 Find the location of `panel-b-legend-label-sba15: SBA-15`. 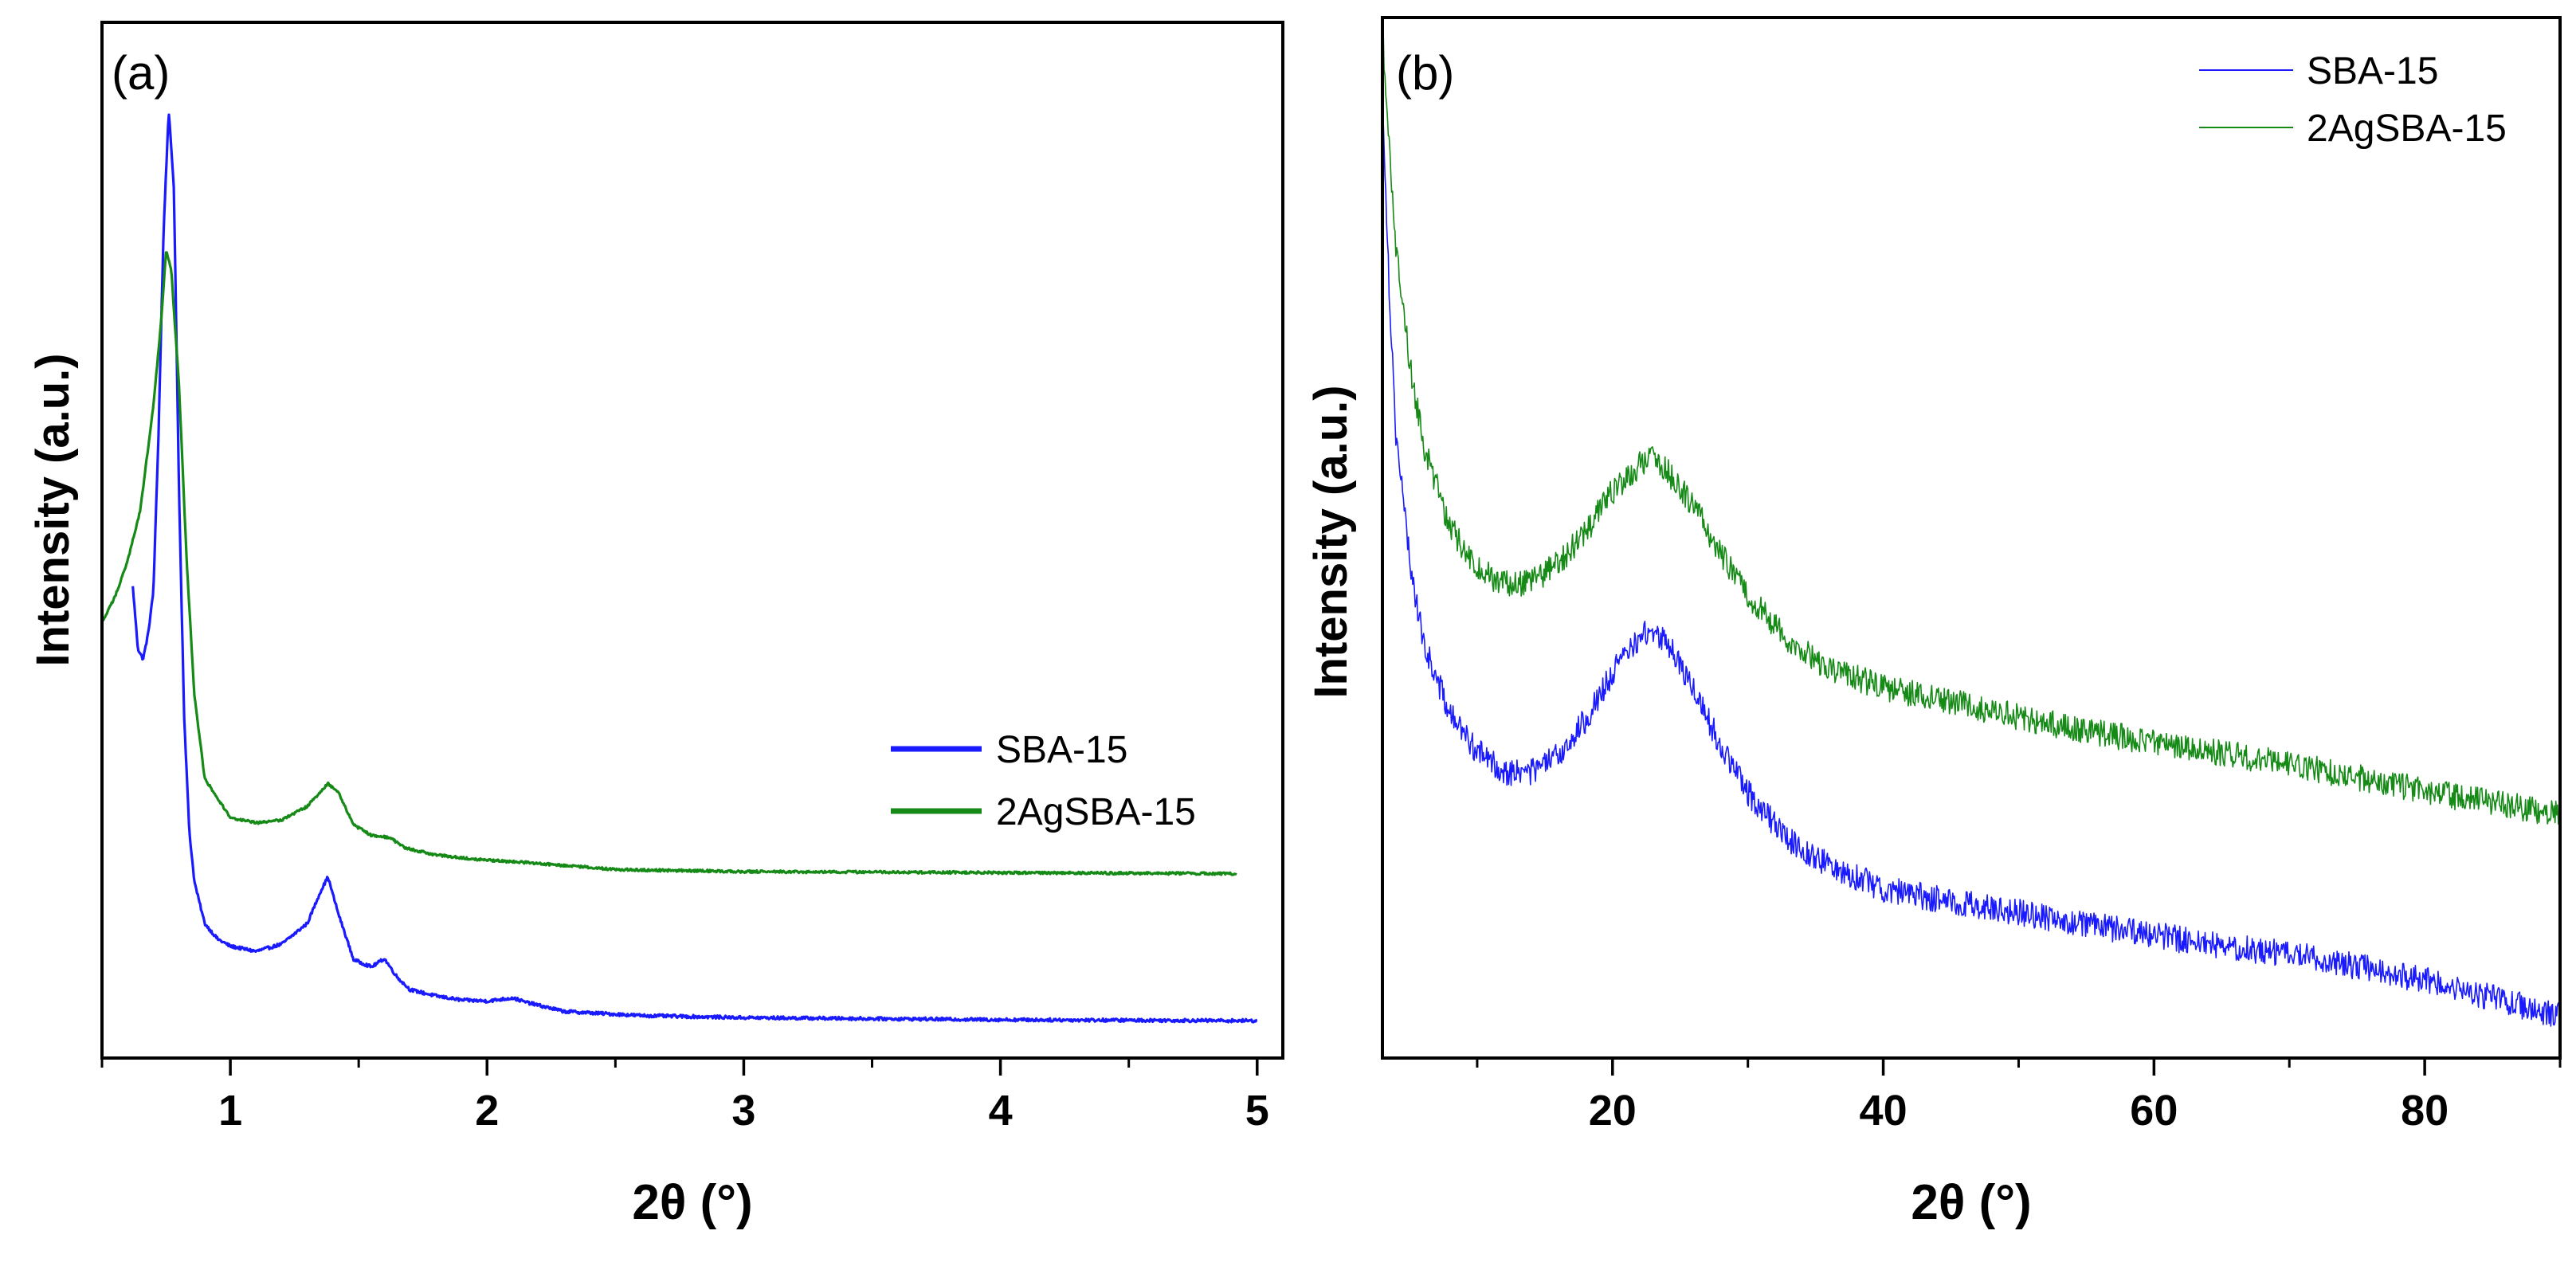

panel-b-legend-label-sba15: SBA-15 is located at coordinates (2372, 71).